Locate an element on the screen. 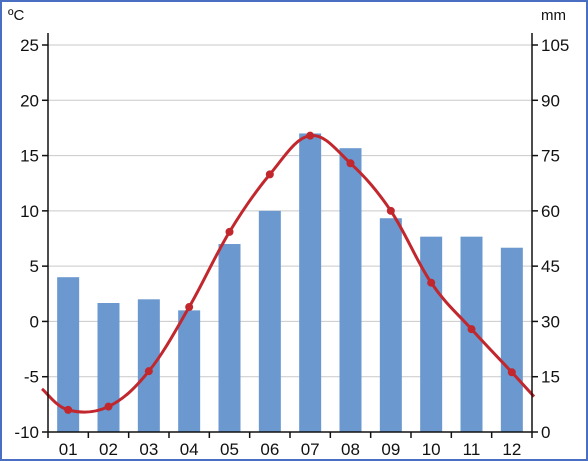  x-tick-label: 07 is located at coordinates (310, 449).